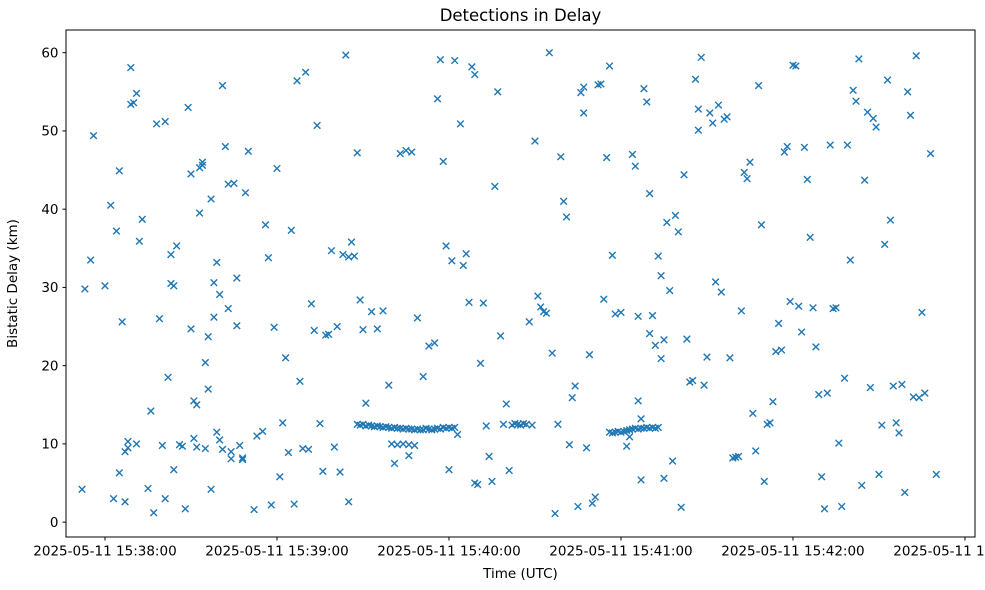  I want to click on y-tick-label: 60, so click(49, 53).